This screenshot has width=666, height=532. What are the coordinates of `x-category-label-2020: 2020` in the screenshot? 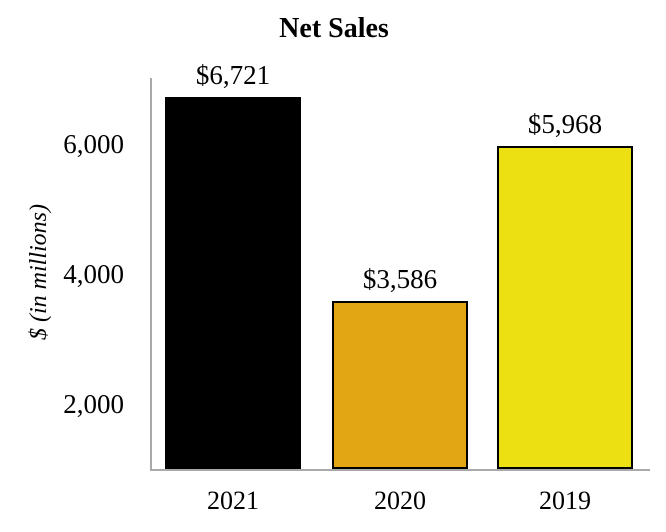 It's located at (400, 500).